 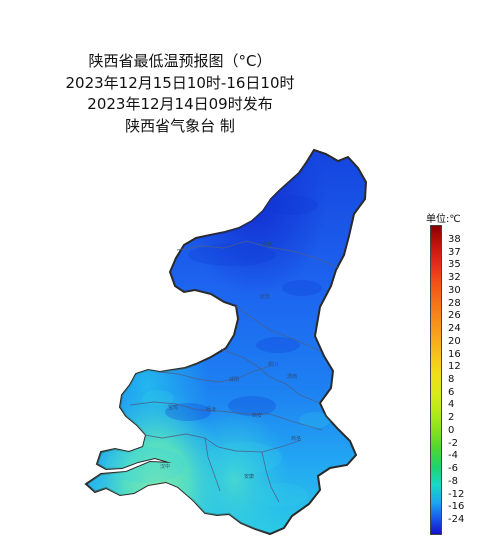 What do you see at coordinates (443, 219) in the screenshot?
I see `legend-title: 单位:℃` at bounding box center [443, 219].